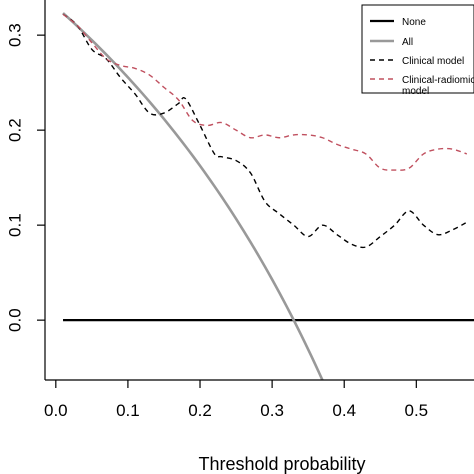 The height and width of the screenshot is (474, 474). What do you see at coordinates (56, 410) in the screenshot?
I see `x-tick-label: 0.0` at bounding box center [56, 410].